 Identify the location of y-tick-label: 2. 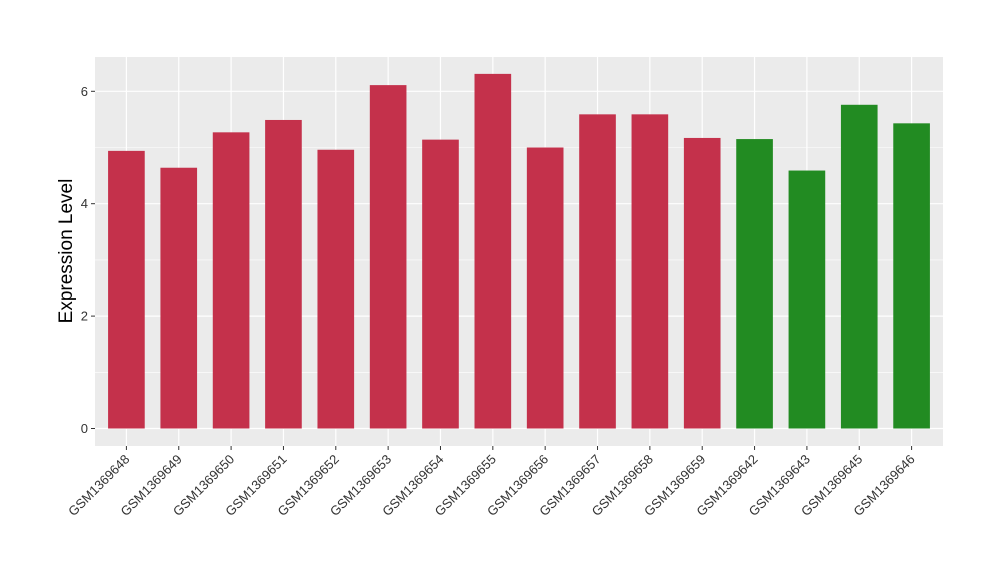
(84, 316).